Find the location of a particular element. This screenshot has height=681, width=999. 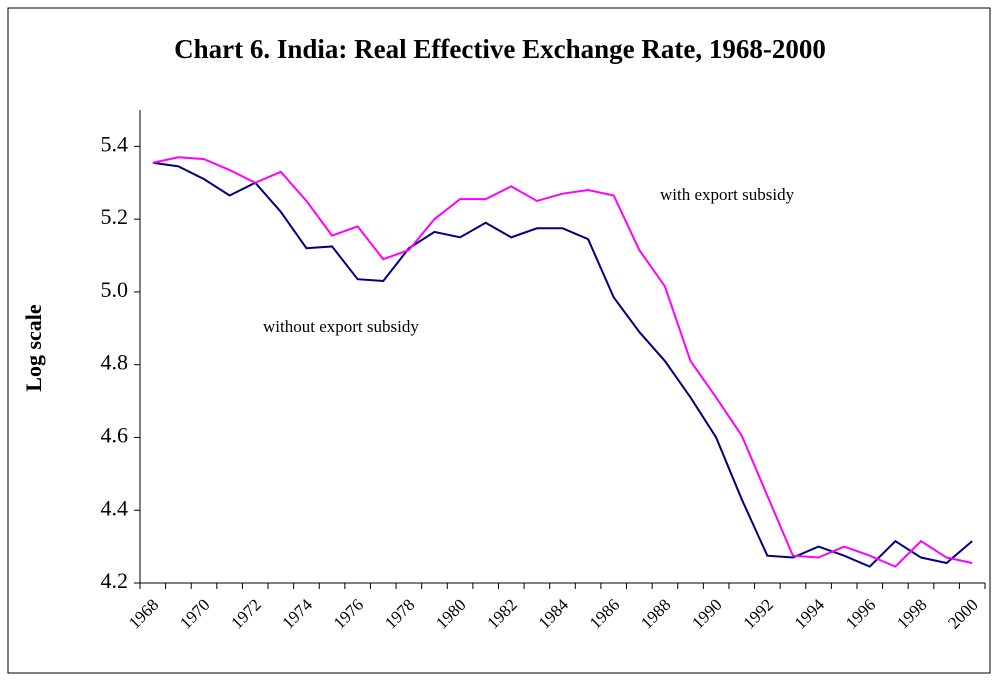

y-tick-label: 5.2 is located at coordinates (115, 216).